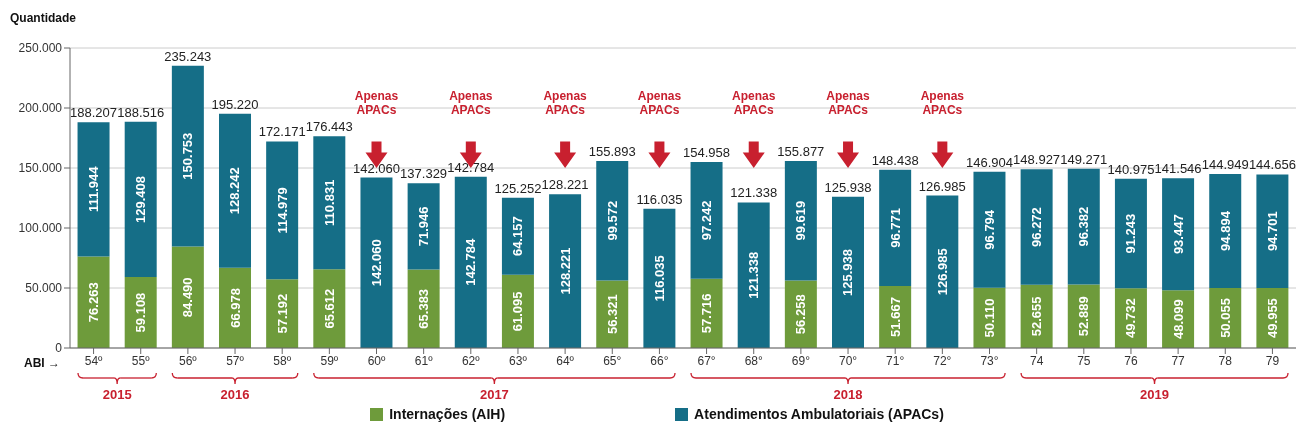 The image size is (1314, 428). What do you see at coordinates (1131, 169) in the screenshot?
I see `total-label: 140.975` at bounding box center [1131, 169].